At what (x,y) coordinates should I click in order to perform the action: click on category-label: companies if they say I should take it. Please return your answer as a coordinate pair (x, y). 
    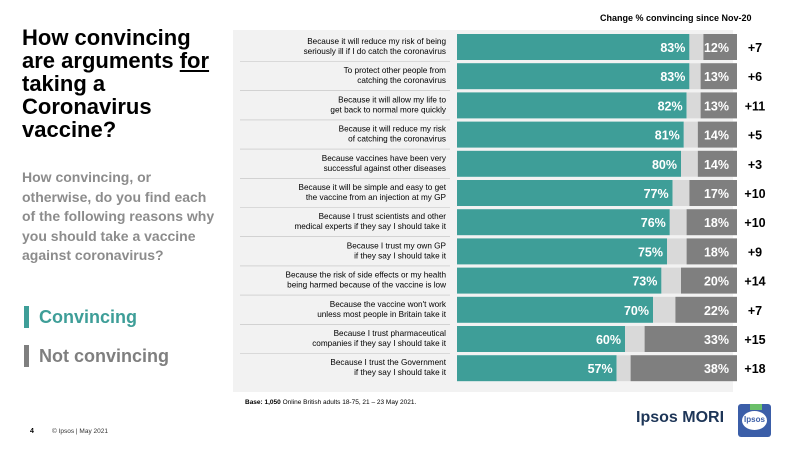
    Looking at the image, I should click on (379, 343).